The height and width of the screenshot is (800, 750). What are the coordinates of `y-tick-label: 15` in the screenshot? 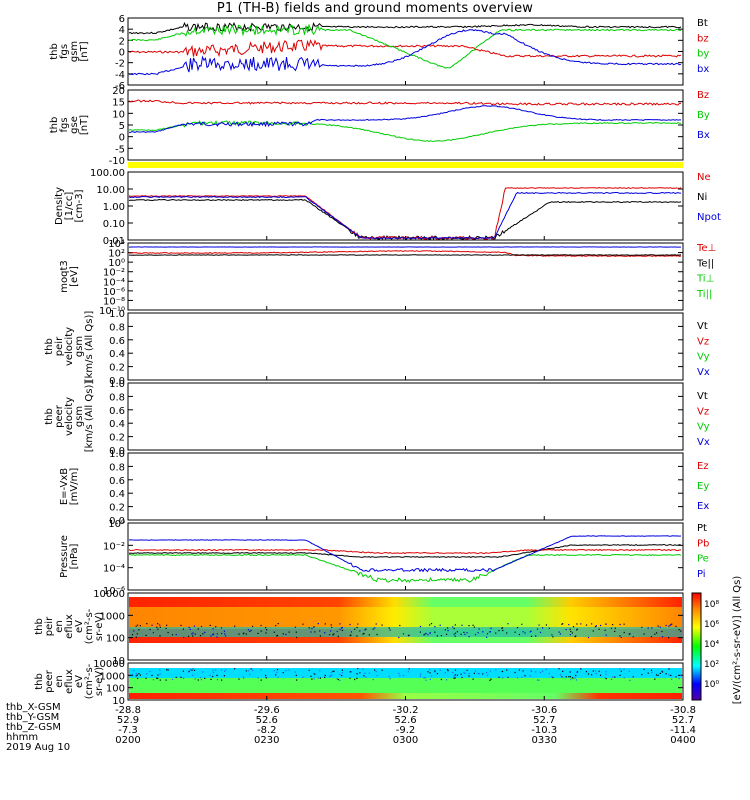 It's located at (118, 103).